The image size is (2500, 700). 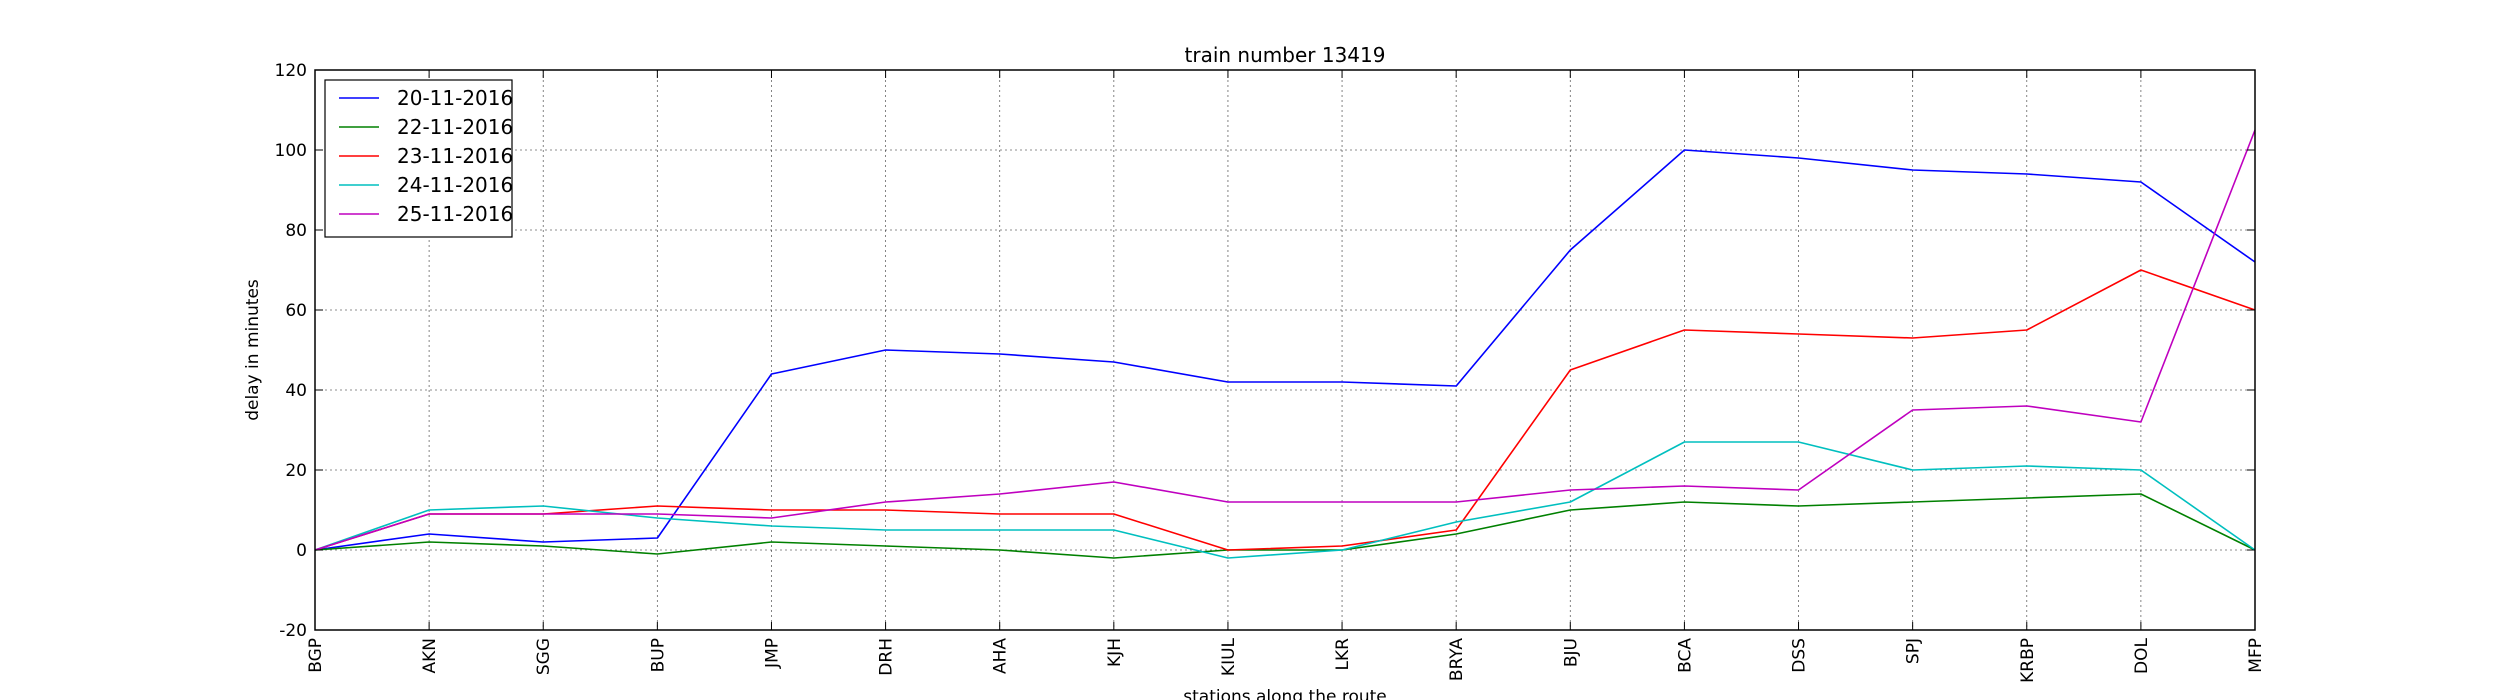 I want to click on y-axis-label: delay in minutes, so click(x=253, y=350).